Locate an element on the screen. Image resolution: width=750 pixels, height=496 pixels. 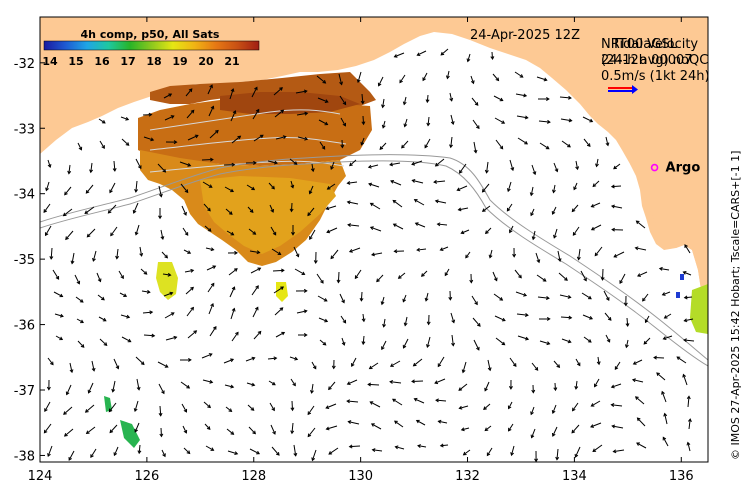
x-tick-label: 130 is located at coordinates (360, 476).